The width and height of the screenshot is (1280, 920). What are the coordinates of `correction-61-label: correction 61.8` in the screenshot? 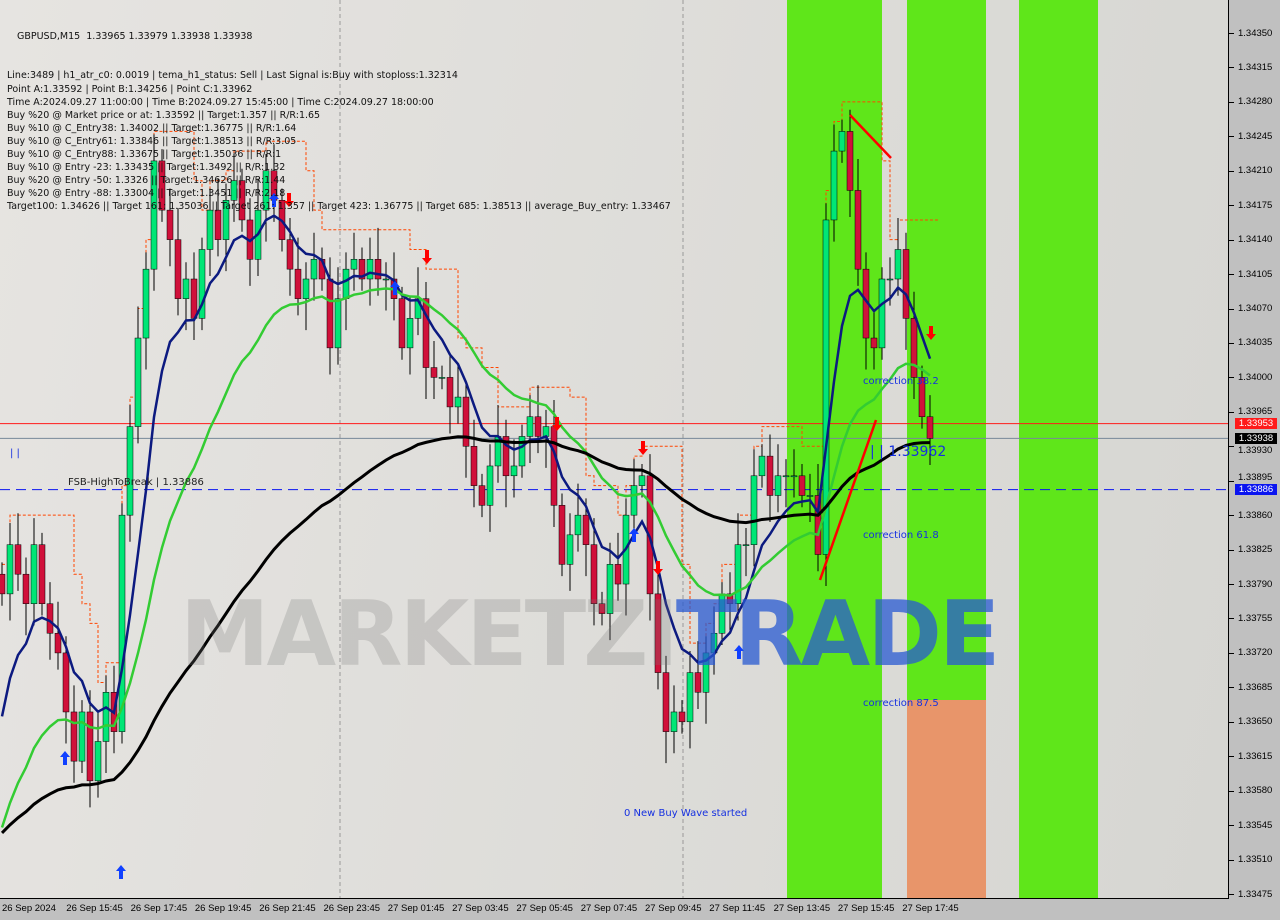 It's located at (901, 535).